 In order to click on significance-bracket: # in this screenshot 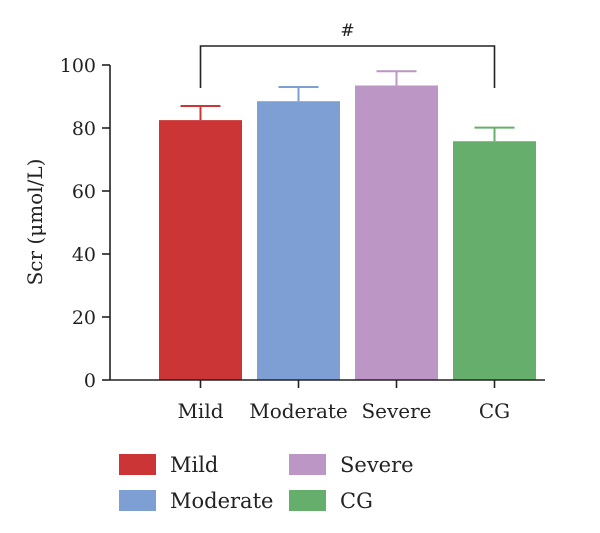, I will do `click(347, 54)`.